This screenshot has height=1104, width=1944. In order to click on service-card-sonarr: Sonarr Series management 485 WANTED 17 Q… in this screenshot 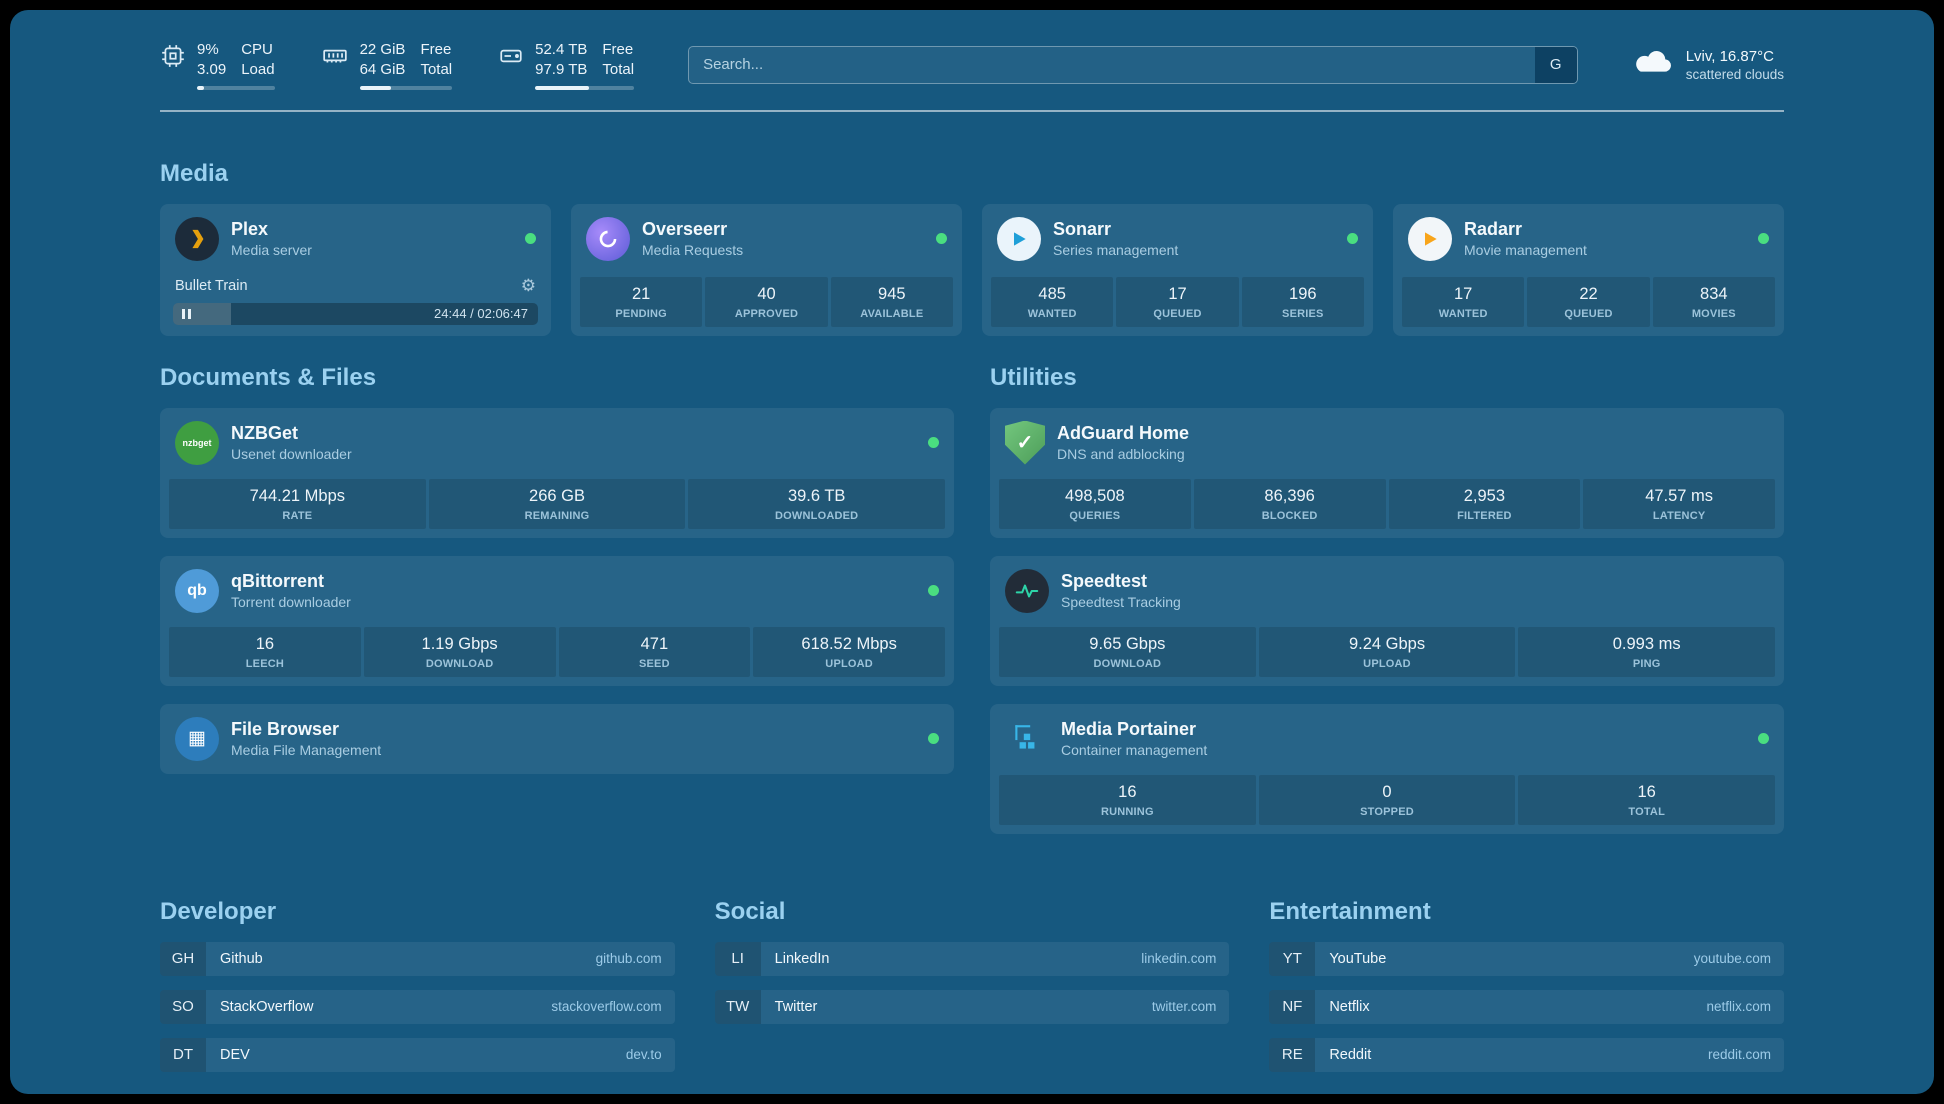, I will do `click(1177, 269)`.